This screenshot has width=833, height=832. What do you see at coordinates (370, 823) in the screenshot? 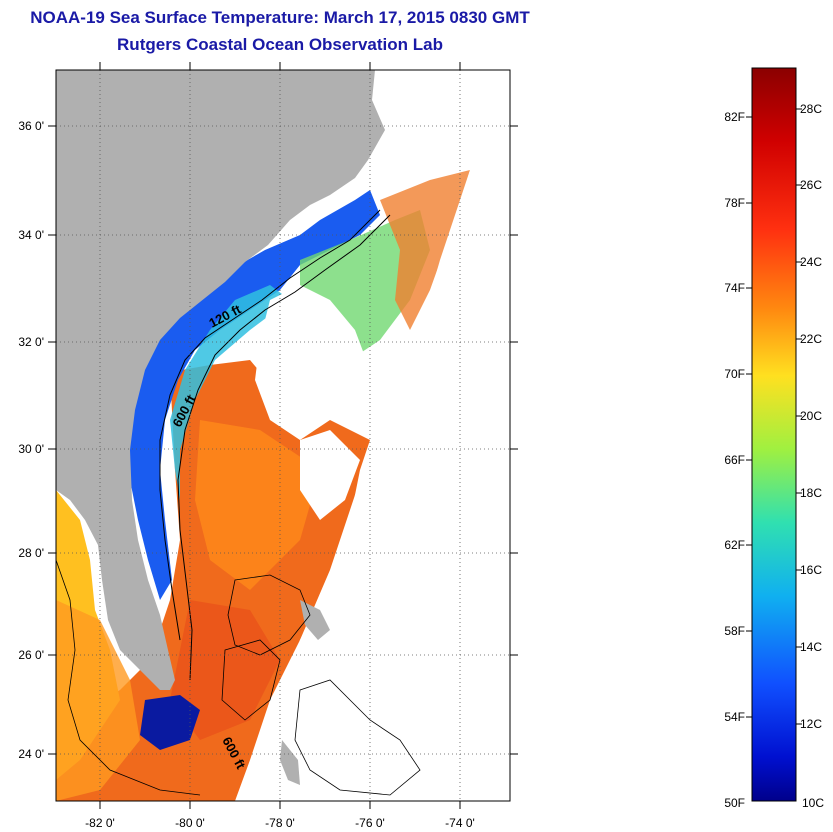
I see `lon-label: -76 0'` at bounding box center [370, 823].